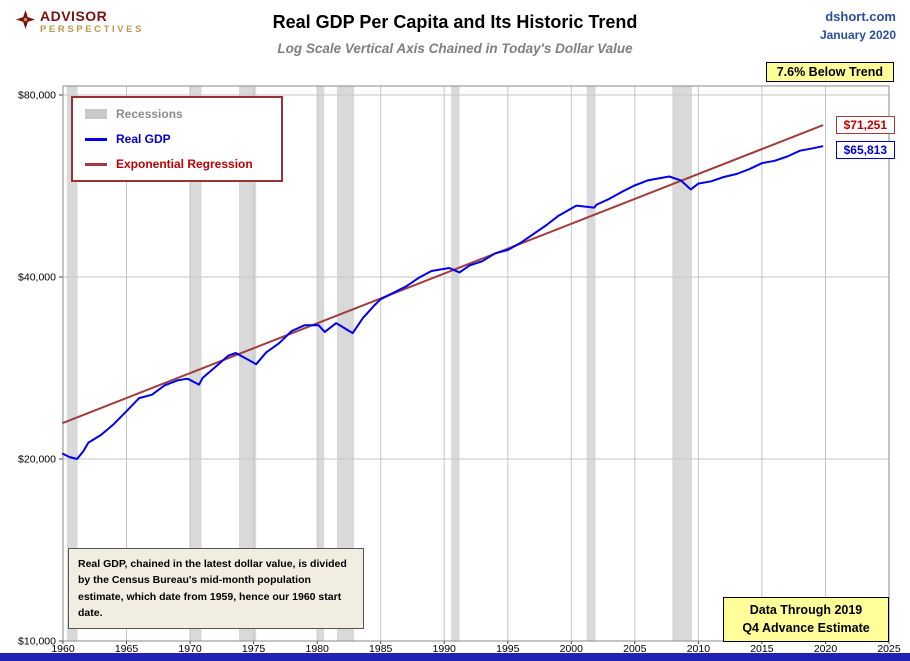  What do you see at coordinates (25, 19) in the screenshot?
I see `compass-rose-icon` at bounding box center [25, 19].